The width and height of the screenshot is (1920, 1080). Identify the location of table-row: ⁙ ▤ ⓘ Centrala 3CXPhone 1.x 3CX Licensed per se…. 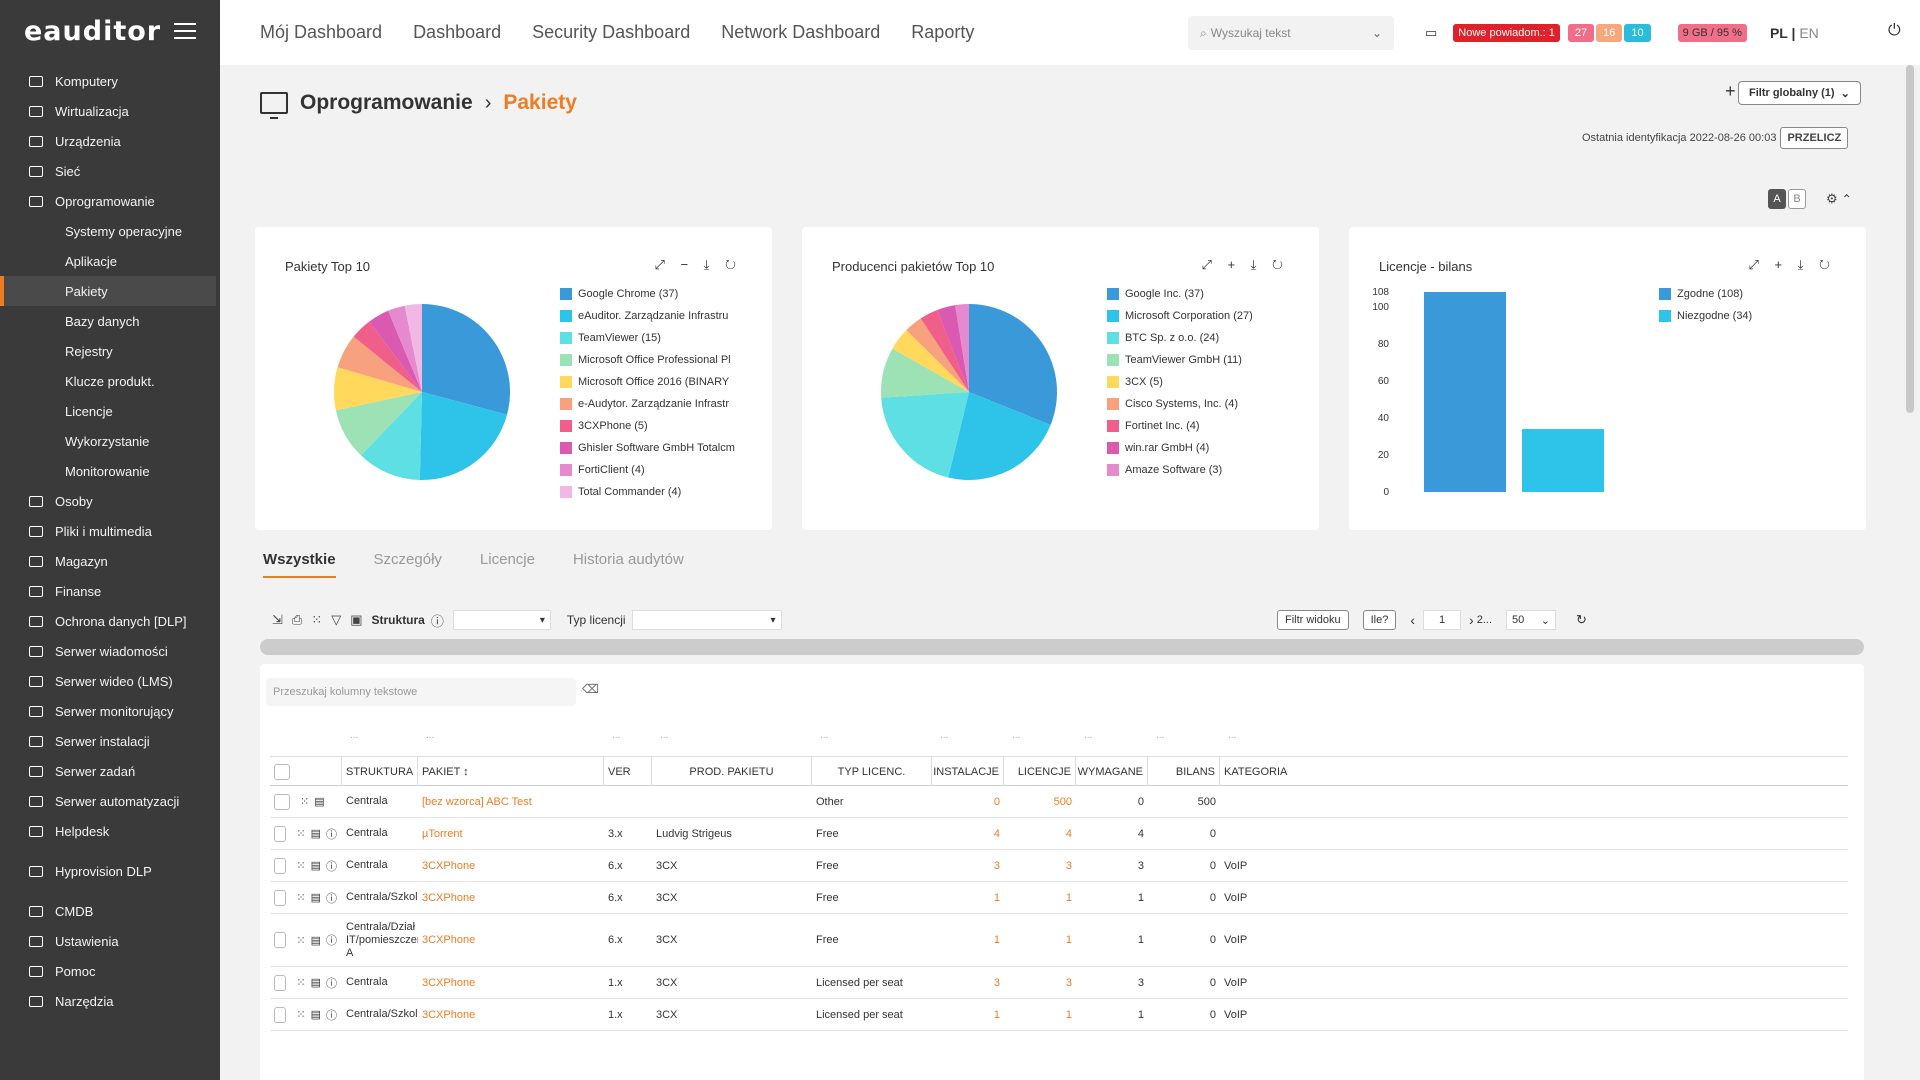
(1059, 983).